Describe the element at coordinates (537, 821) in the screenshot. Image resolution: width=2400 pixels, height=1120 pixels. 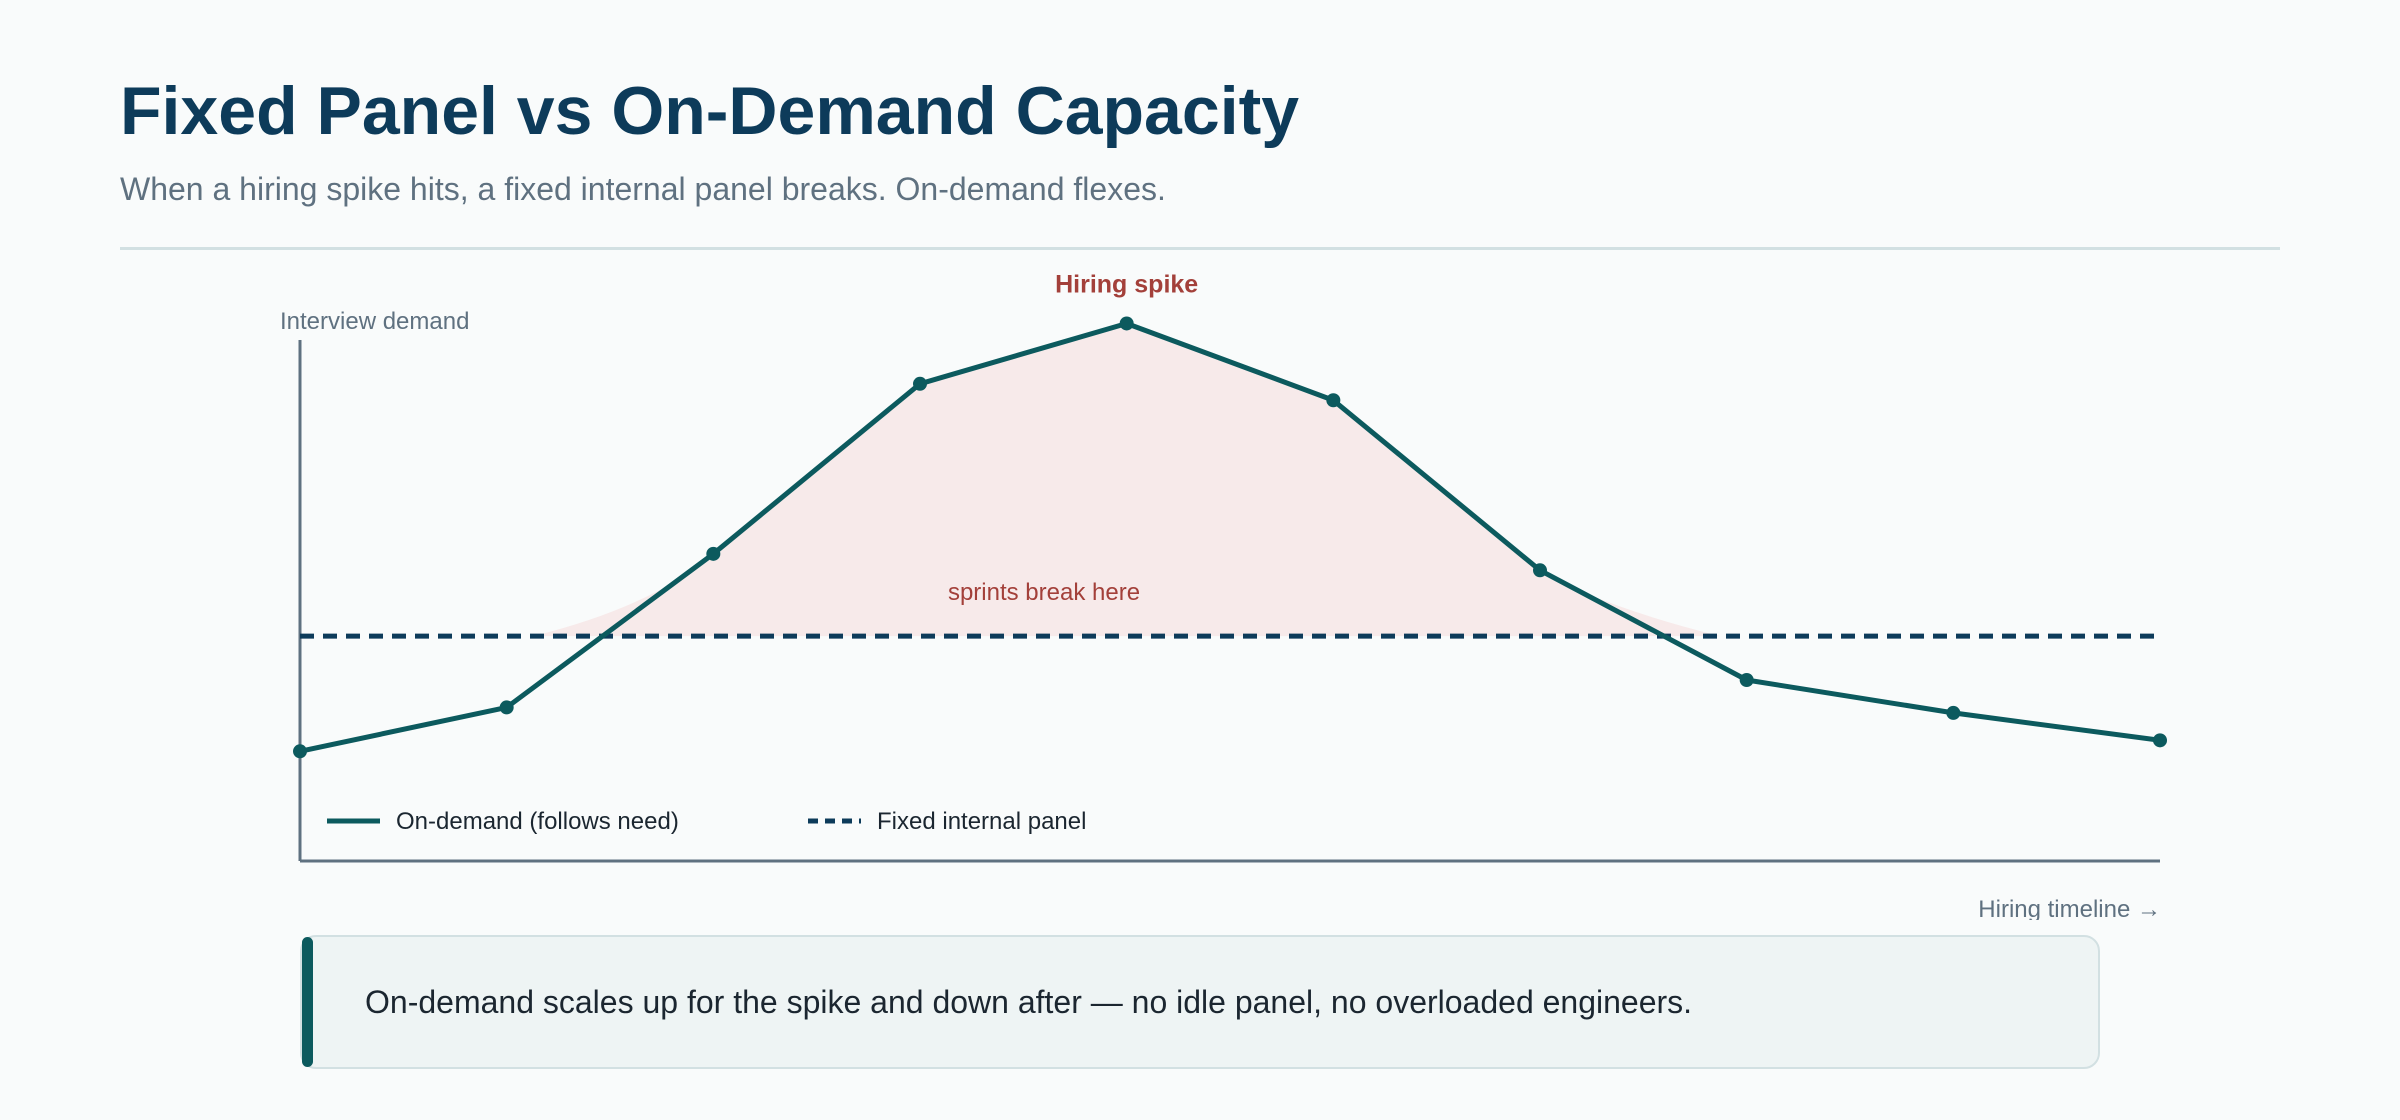
I see `legend-label-on-demand: On-demand (follows need)` at that location.